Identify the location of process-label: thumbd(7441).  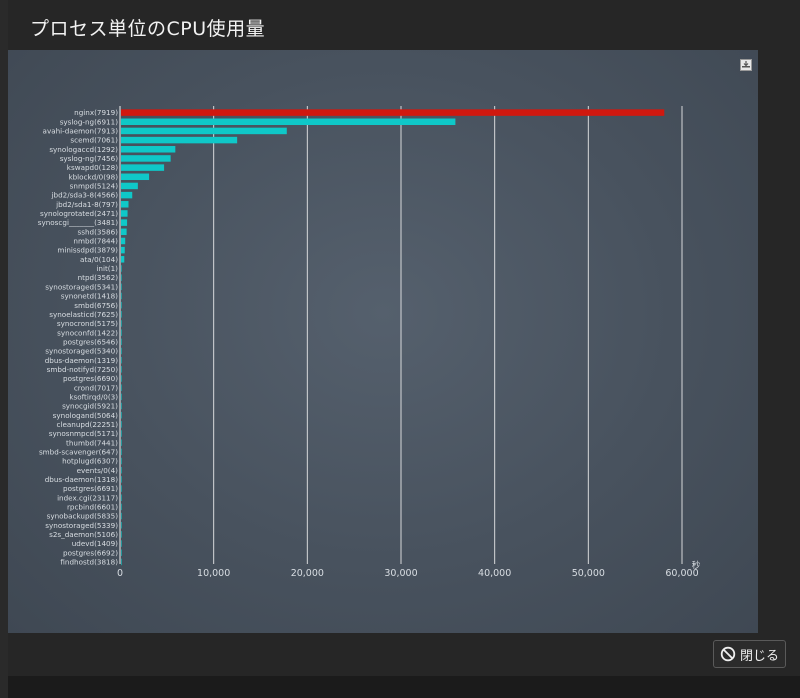
(92, 442).